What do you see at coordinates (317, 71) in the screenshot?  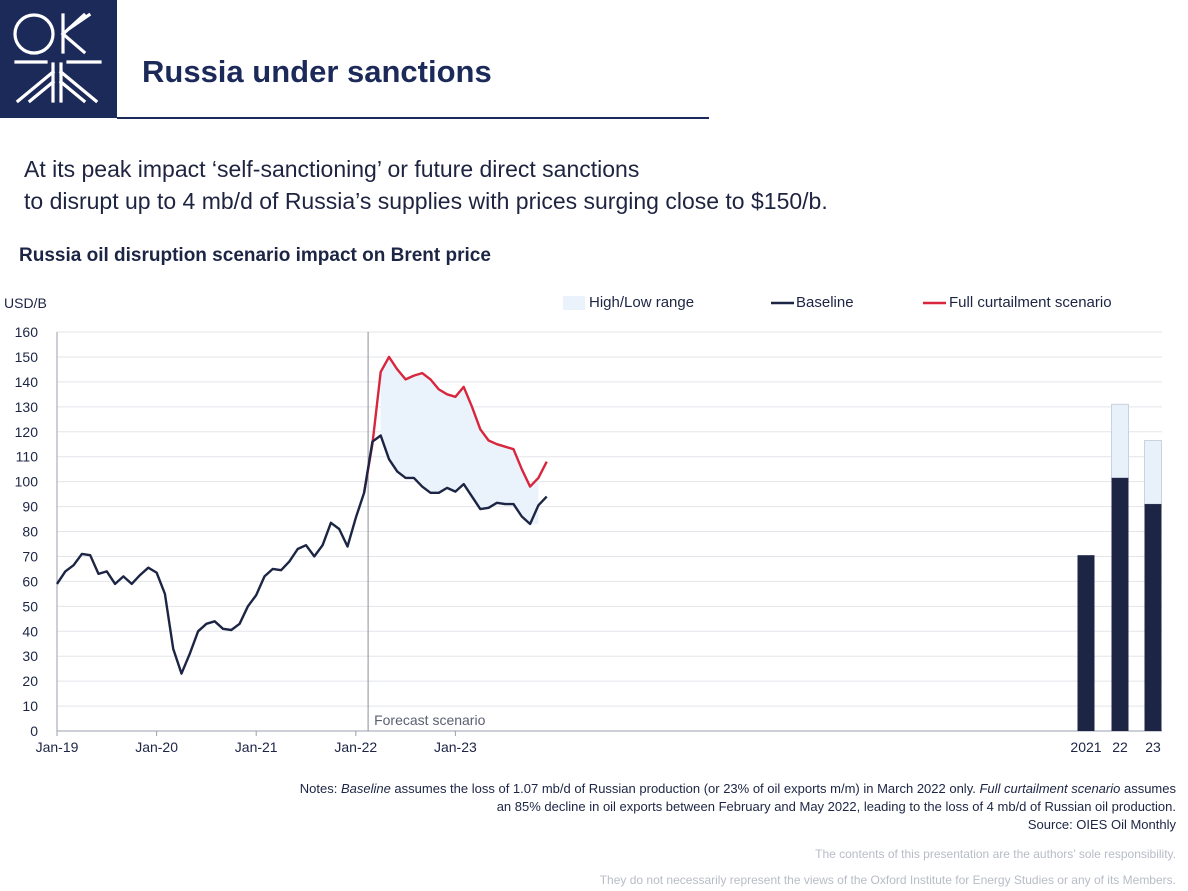 I see `page-title: Russia under sanctions` at bounding box center [317, 71].